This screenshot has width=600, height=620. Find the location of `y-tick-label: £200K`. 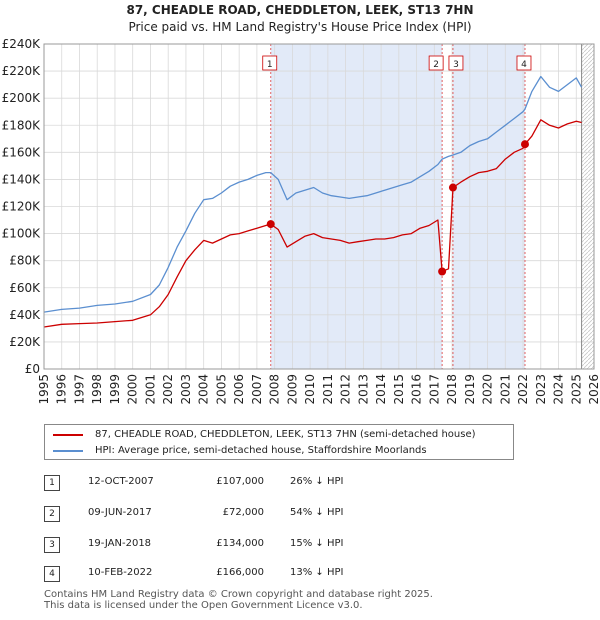

y-tick-label: £200K is located at coordinates (22, 98).